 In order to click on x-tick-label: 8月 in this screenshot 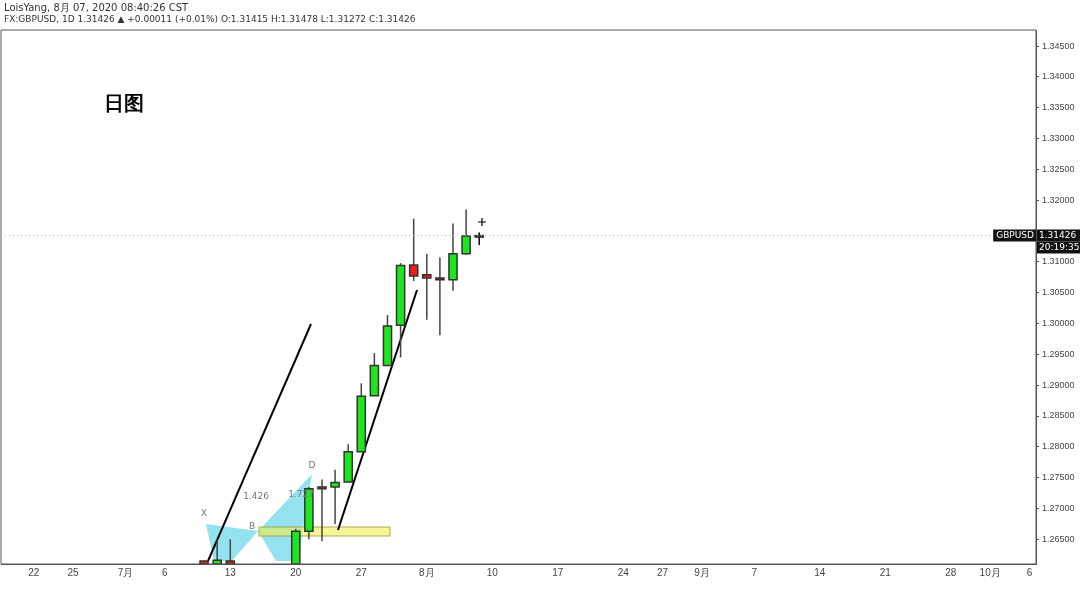, I will do `click(427, 572)`.